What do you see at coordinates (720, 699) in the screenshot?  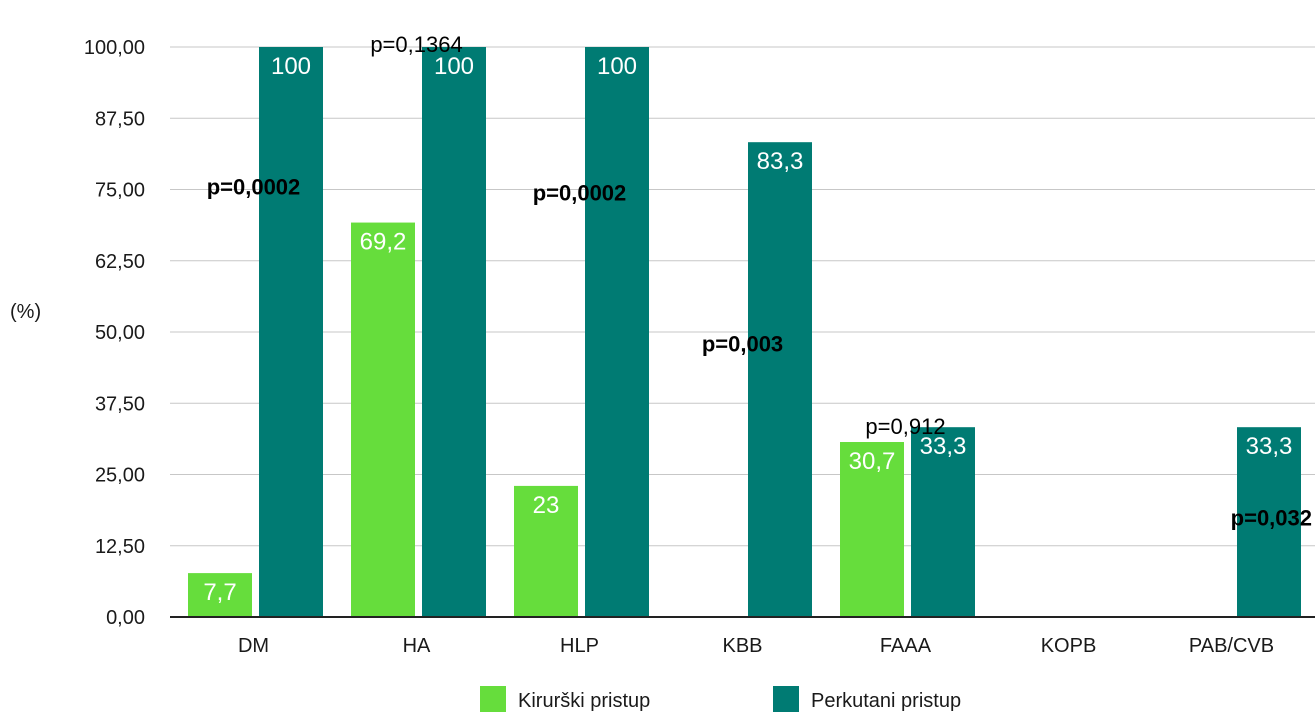 I see `legend: Kirurški pristup Perkutani pristup` at bounding box center [720, 699].